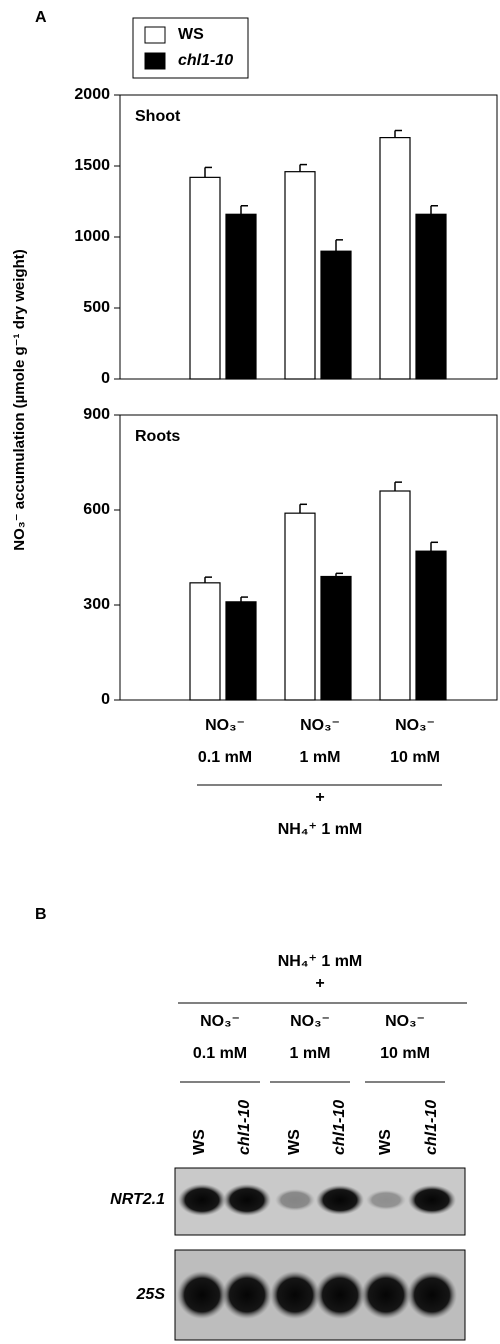 Image resolution: width=500 pixels, height=1344 pixels. What do you see at coordinates (320, 829) in the screenshot?
I see `note: NH₄⁺ 1 mM` at bounding box center [320, 829].